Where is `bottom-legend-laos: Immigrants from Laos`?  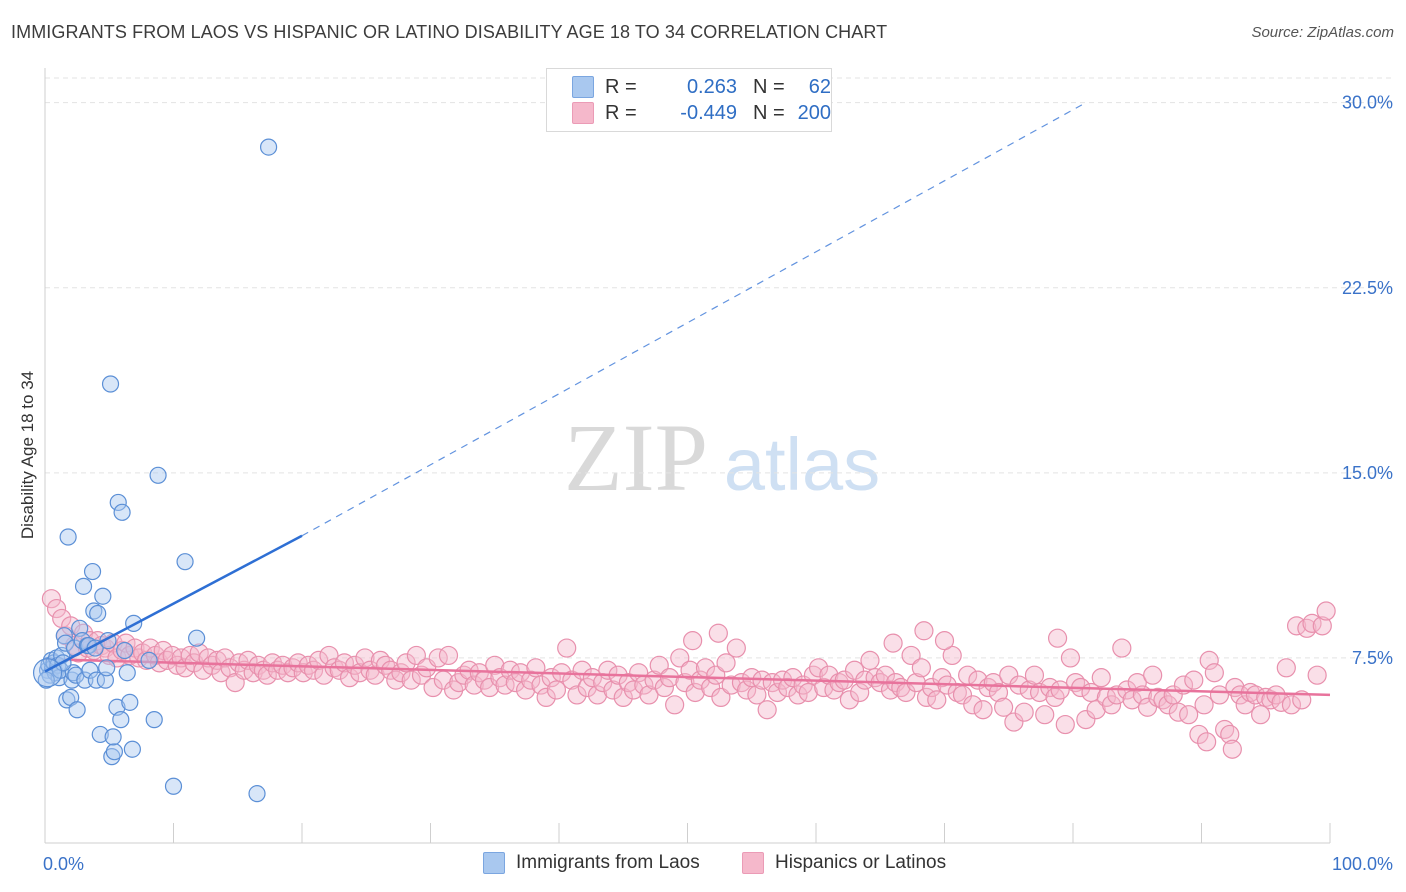
bottom-legend-laos: Immigrants from Laos is located at coordinates (591, 863).